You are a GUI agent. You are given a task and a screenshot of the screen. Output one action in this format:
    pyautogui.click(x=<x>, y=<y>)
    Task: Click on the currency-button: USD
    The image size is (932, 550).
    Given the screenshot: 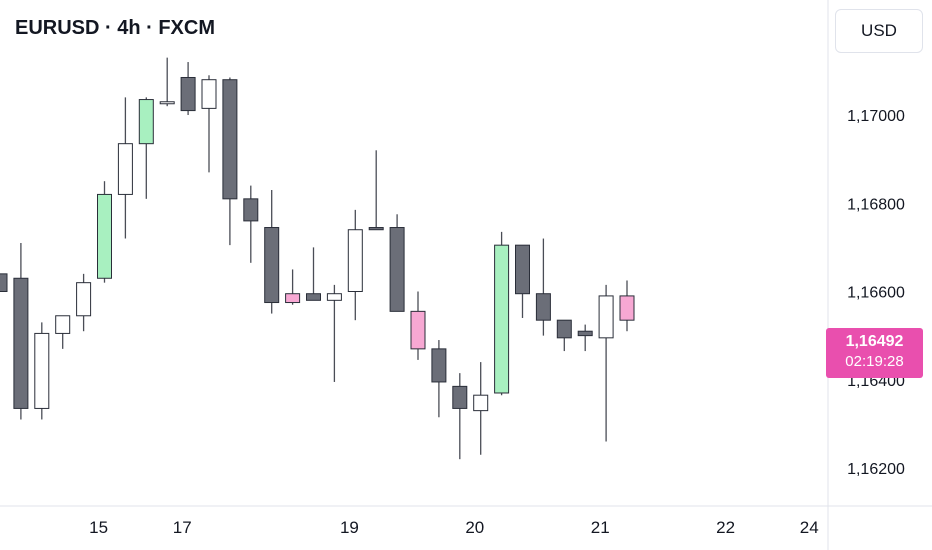 What is the action you would take?
    pyautogui.click(x=879, y=31)
    